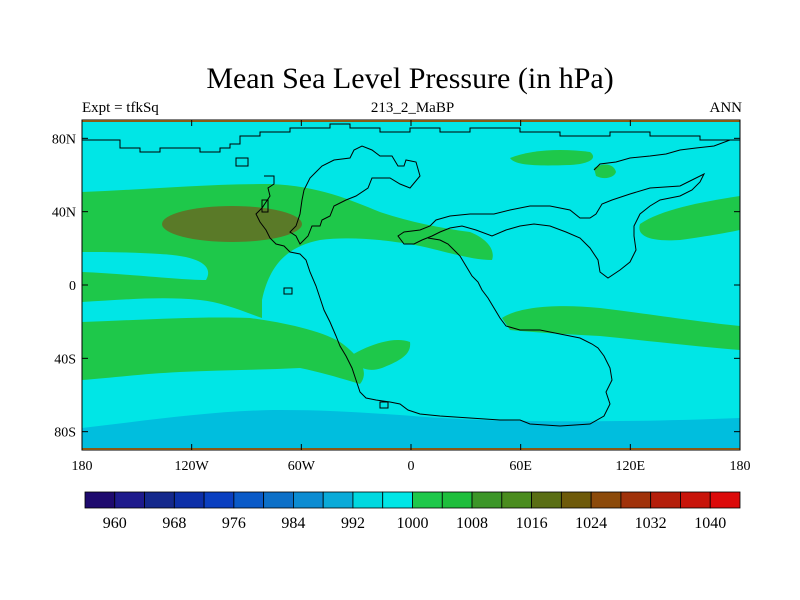 The image size is (800, 600). I want to click on contour-fill-1008-south-east, so click(621, 328).